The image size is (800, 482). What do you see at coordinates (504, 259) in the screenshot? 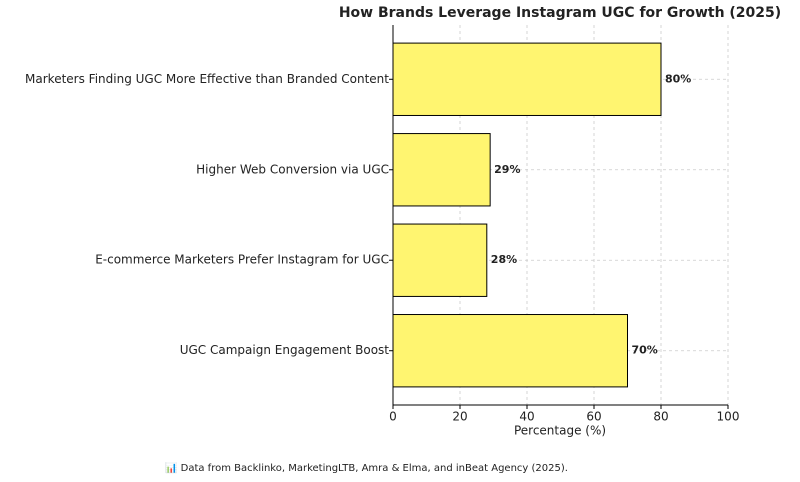
I see `value-label: 28%` at bounding box center [504, 259].